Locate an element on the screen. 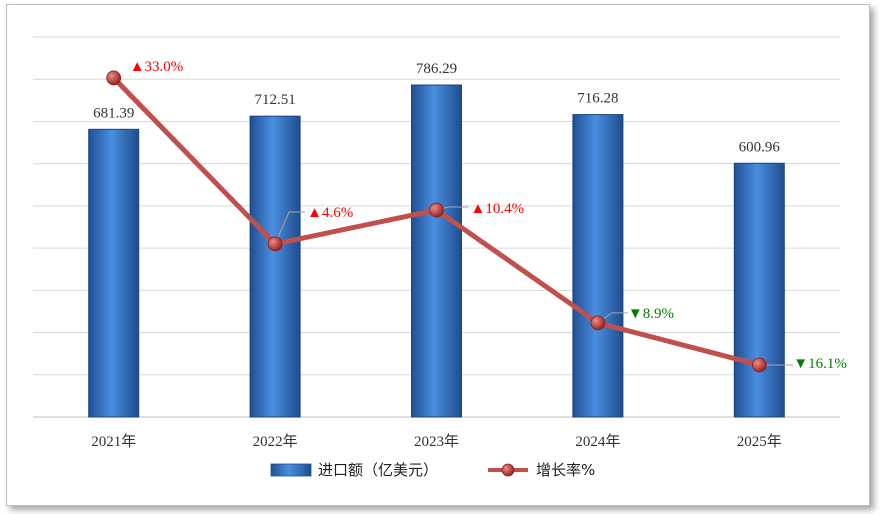 This screenshot has width=880, height=514. x-tick-label: 2022年 is located at coordinates (275, 441).